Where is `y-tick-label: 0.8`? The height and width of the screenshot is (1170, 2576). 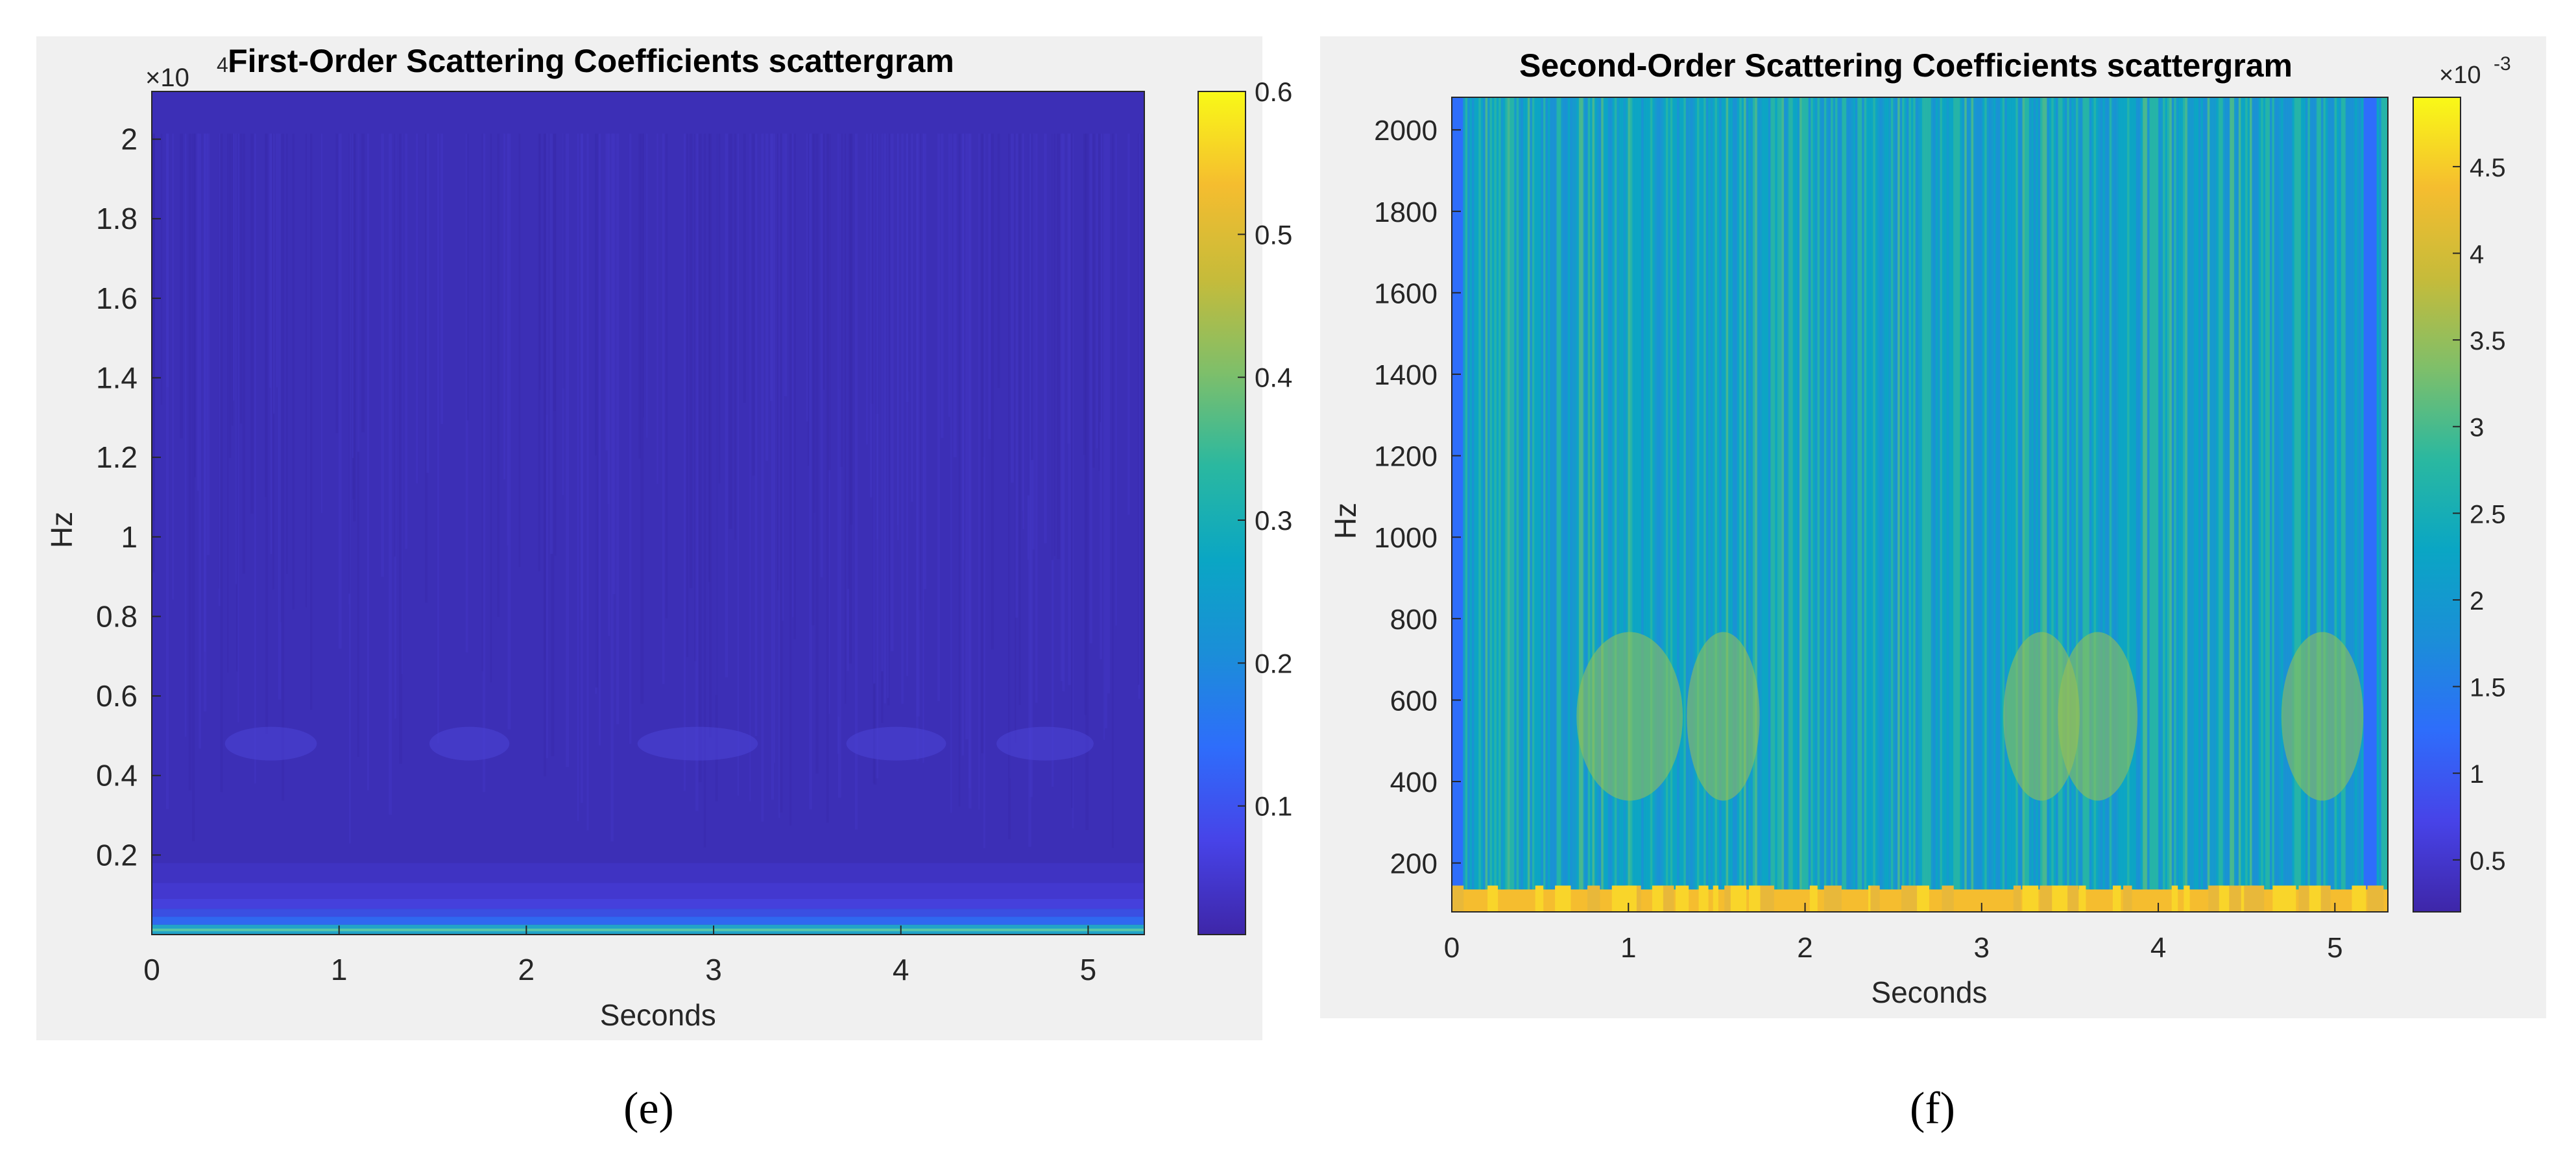
y-tick-label: 0.8 is located at coordinates (117, 616).